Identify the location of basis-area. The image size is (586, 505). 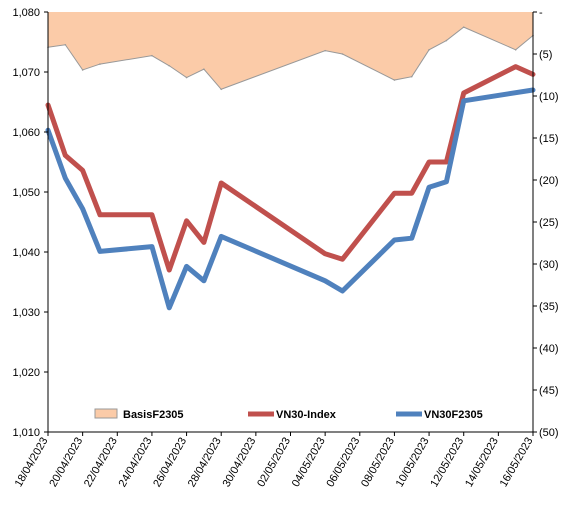
(290, 51).